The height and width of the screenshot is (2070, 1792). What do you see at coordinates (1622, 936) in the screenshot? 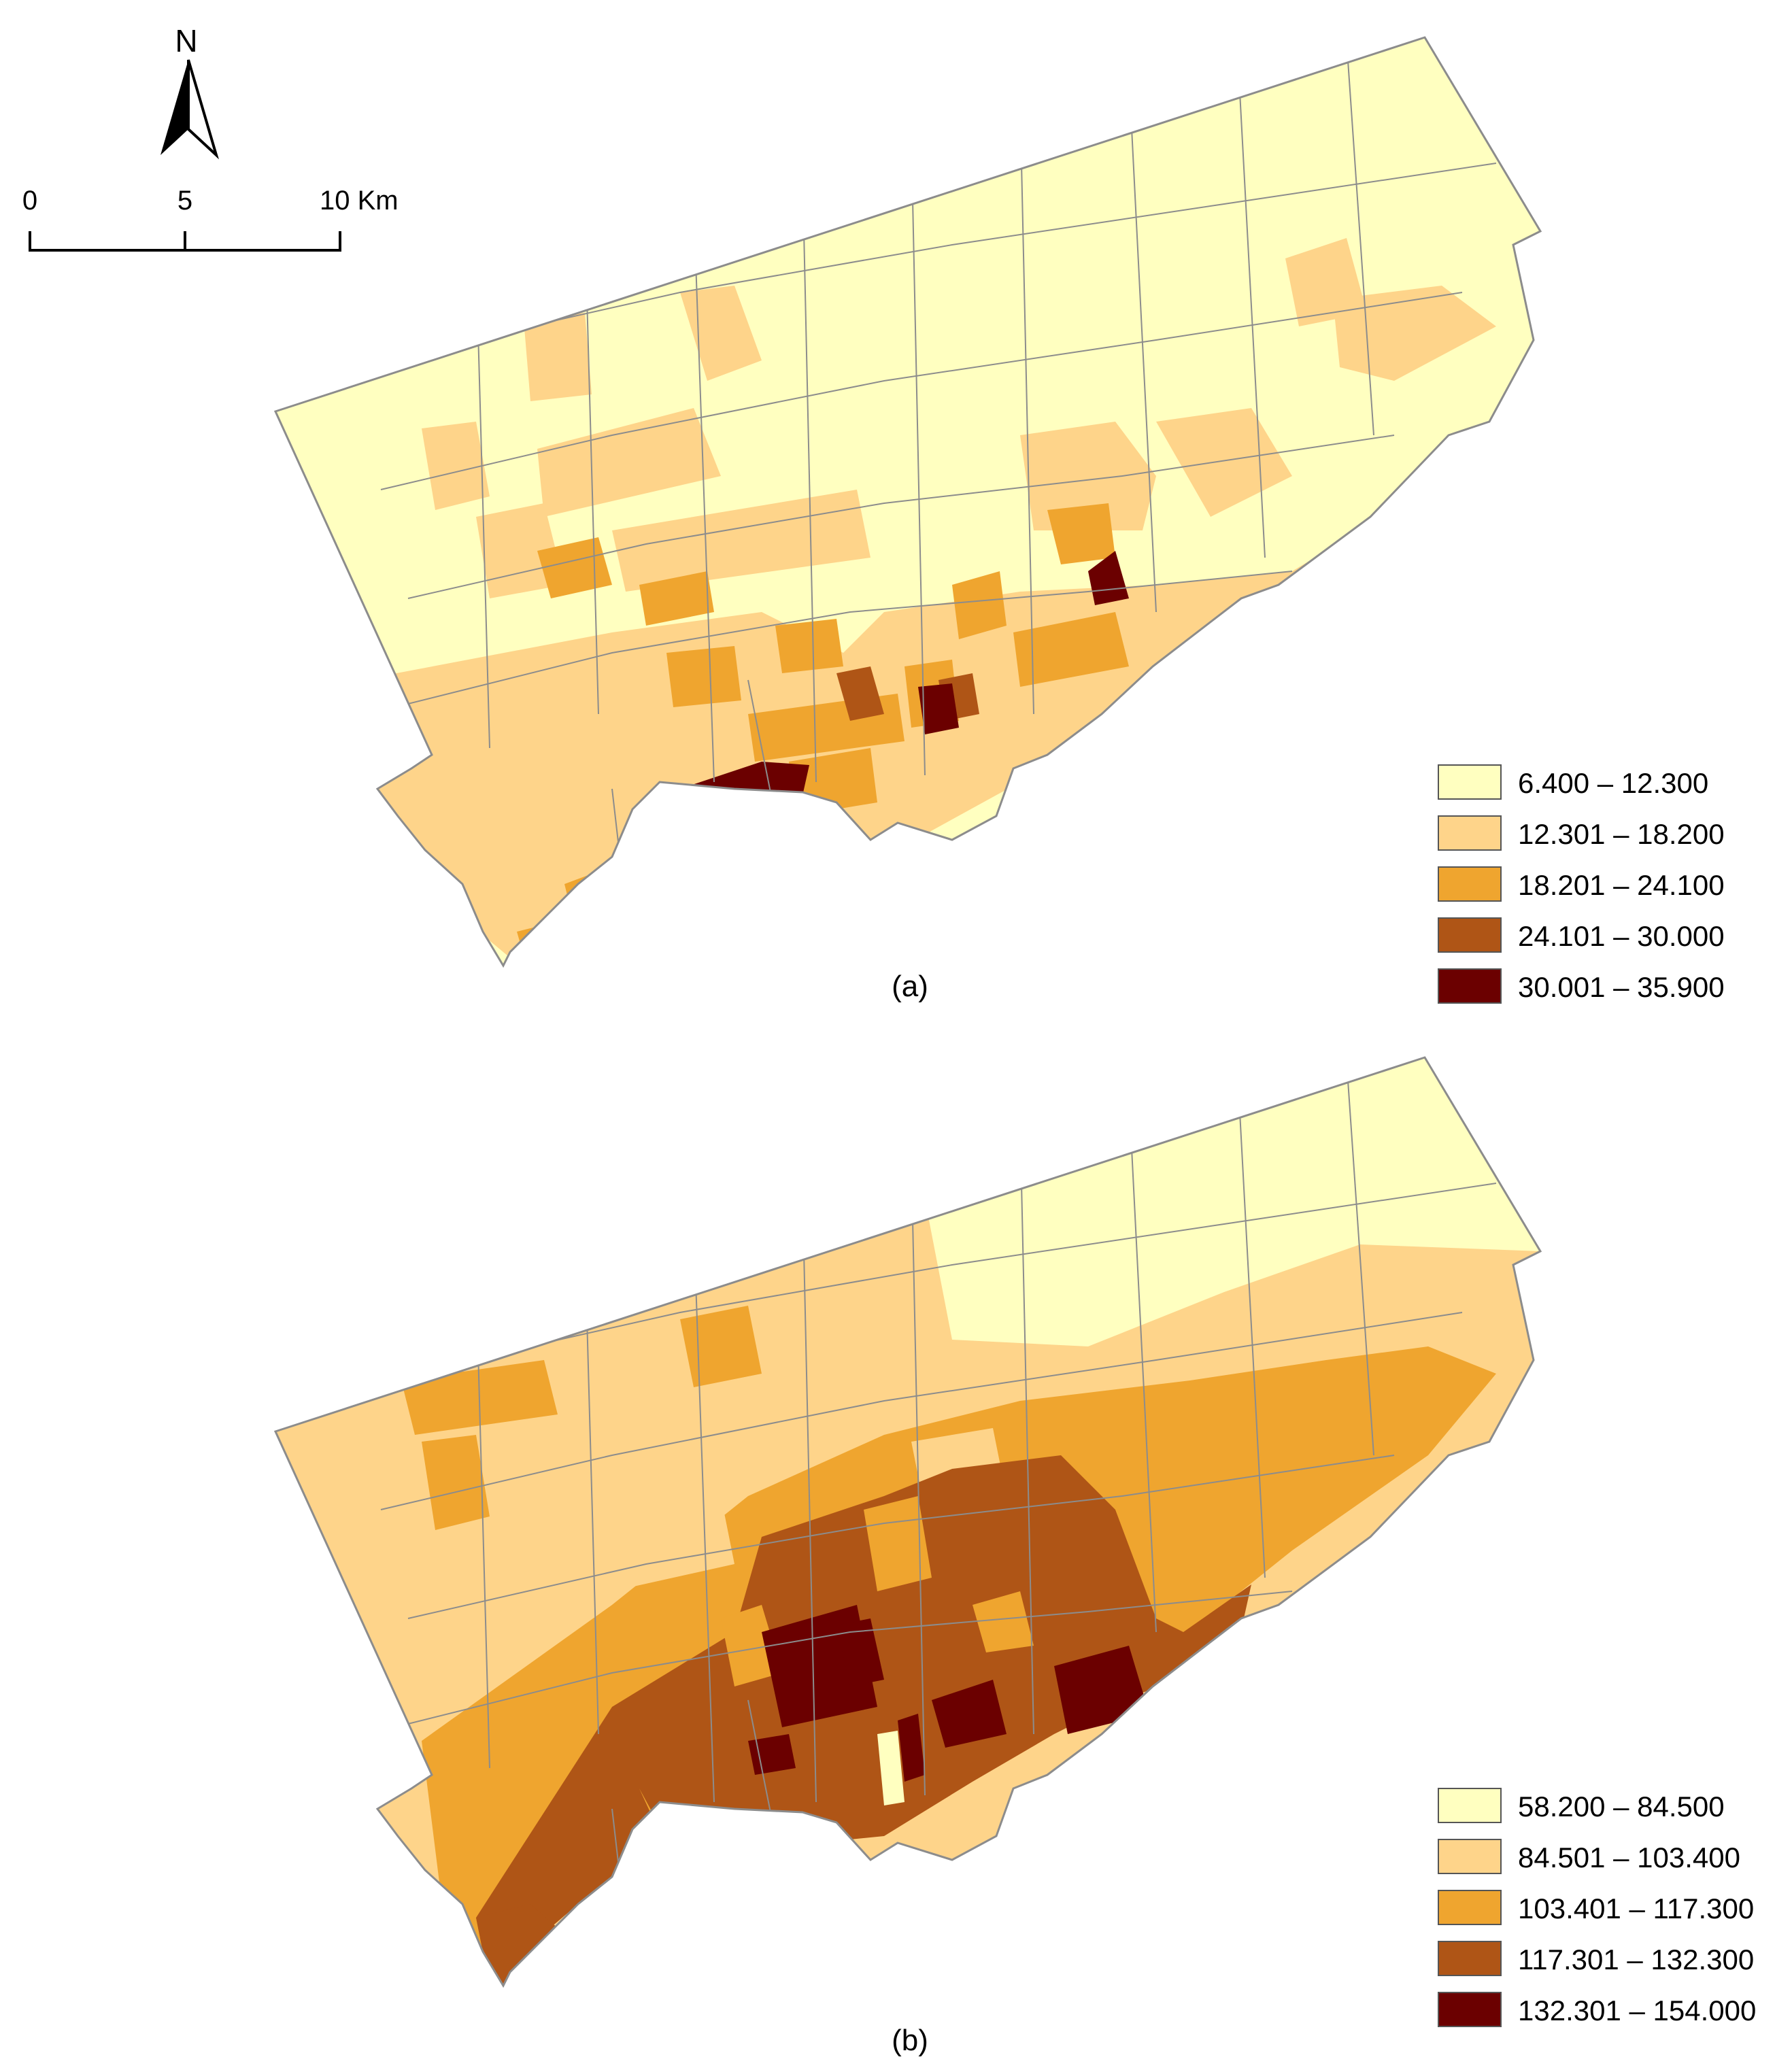
I see `legend-a-label-4: 24.101 – 30.000` at bounding box center [1622, 936].